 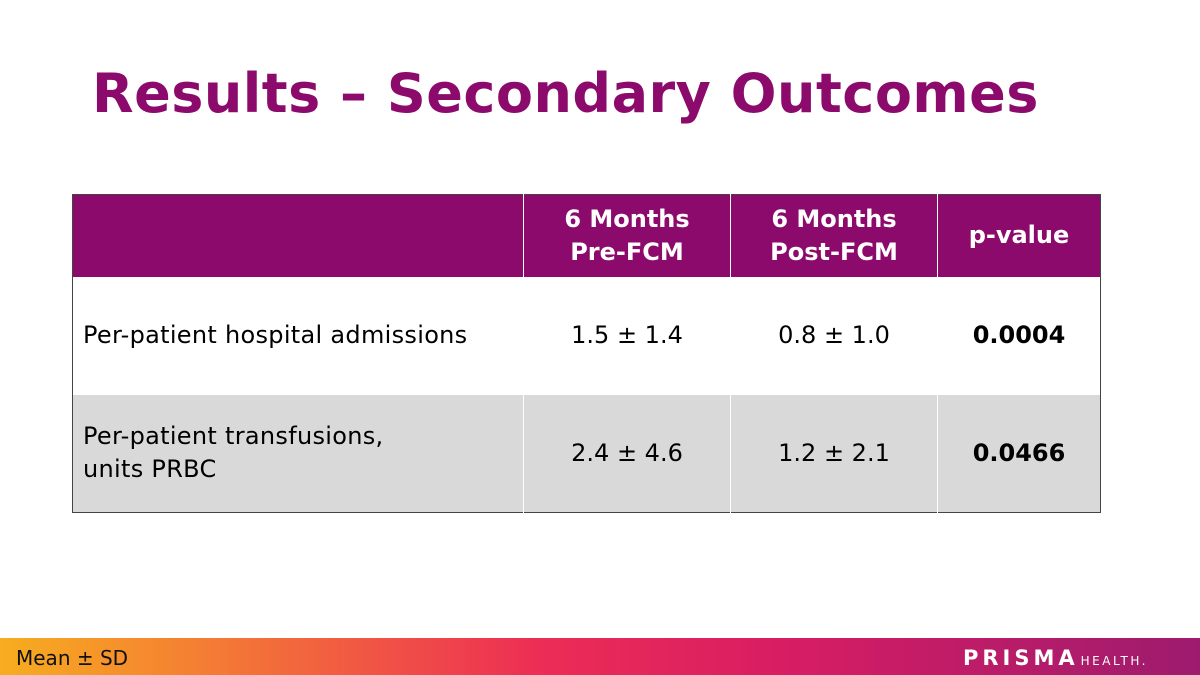 I want to click on logo-main-text: PRISMA, so click(x=1021, y=658).